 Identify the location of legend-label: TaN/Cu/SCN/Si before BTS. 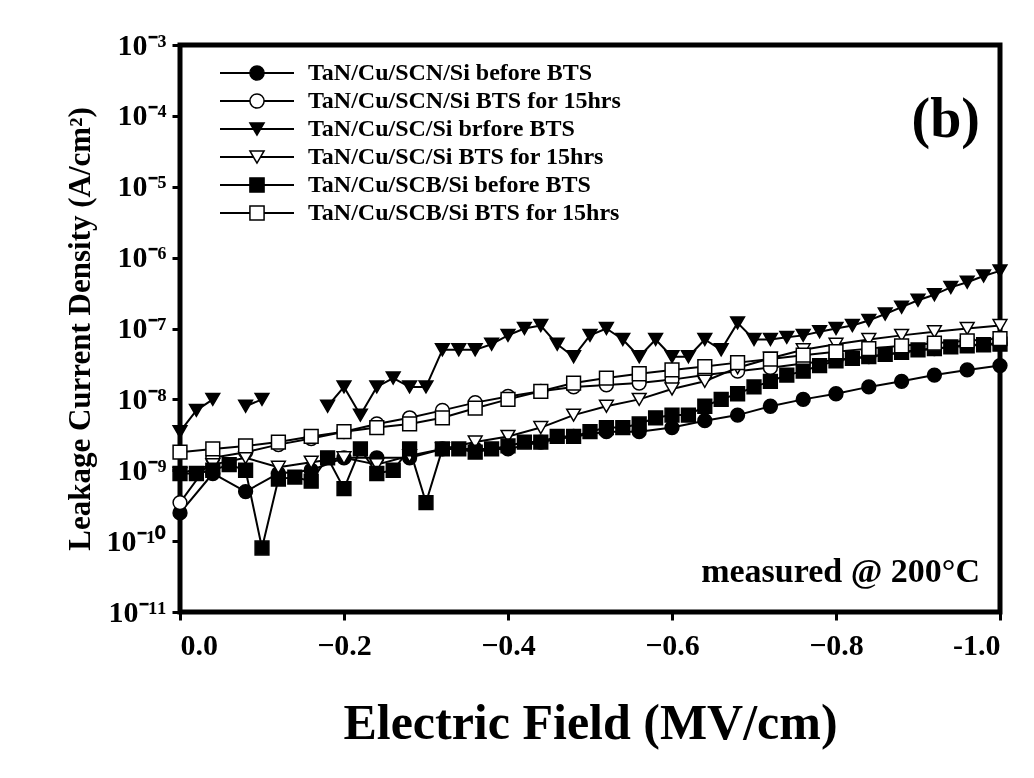
(450, 72).